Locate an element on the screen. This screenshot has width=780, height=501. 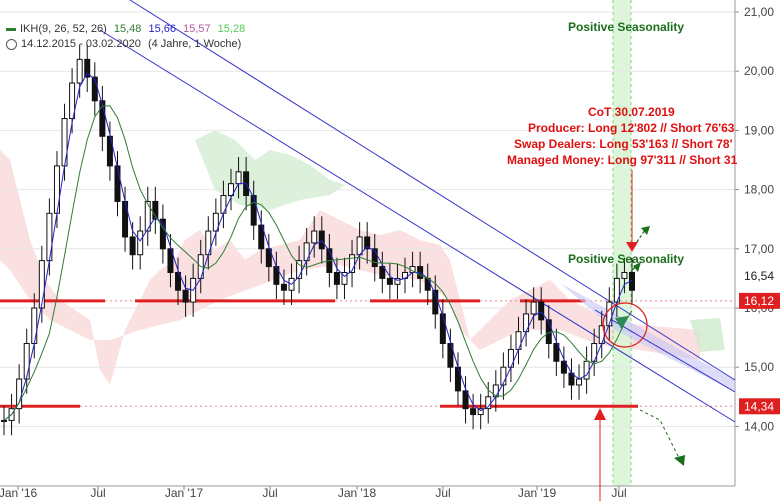
up-arrow-icon is located at coordinates (600, 414).